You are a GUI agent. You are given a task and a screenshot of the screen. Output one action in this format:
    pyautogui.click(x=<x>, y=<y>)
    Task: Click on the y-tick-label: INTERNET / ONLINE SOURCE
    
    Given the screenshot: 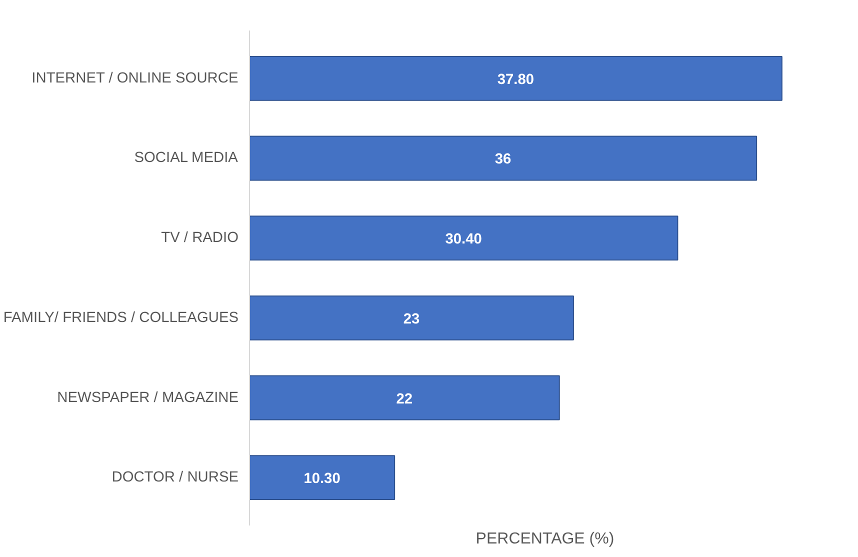 What is the action you would take?
    pyautogui.click(x=135, y=78)
    